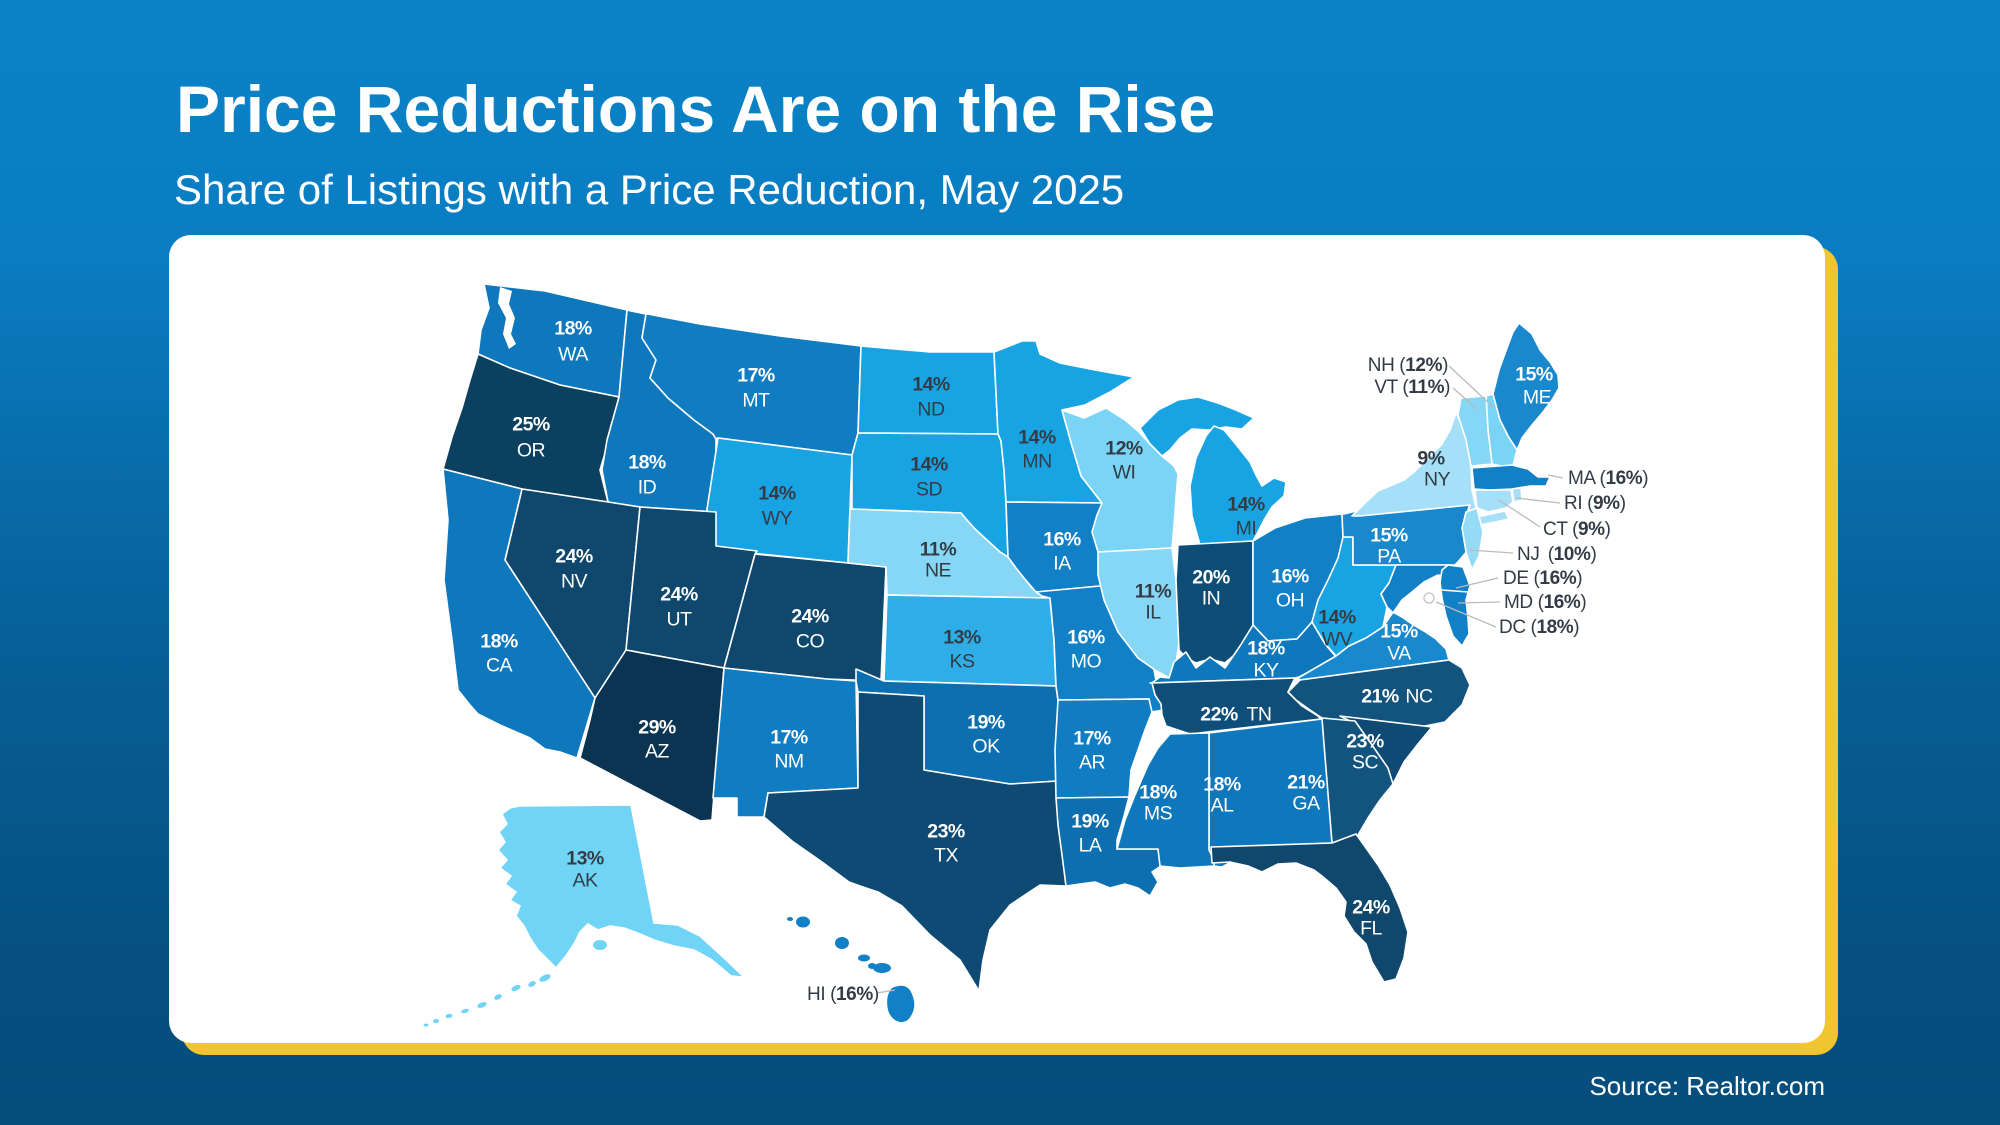 The width and height of the screenshot is (2000, 1125). What do you see at coordinates (810, 642) in the screenshot?
I see `svg-text: CO` at bounding box center [810, 642].